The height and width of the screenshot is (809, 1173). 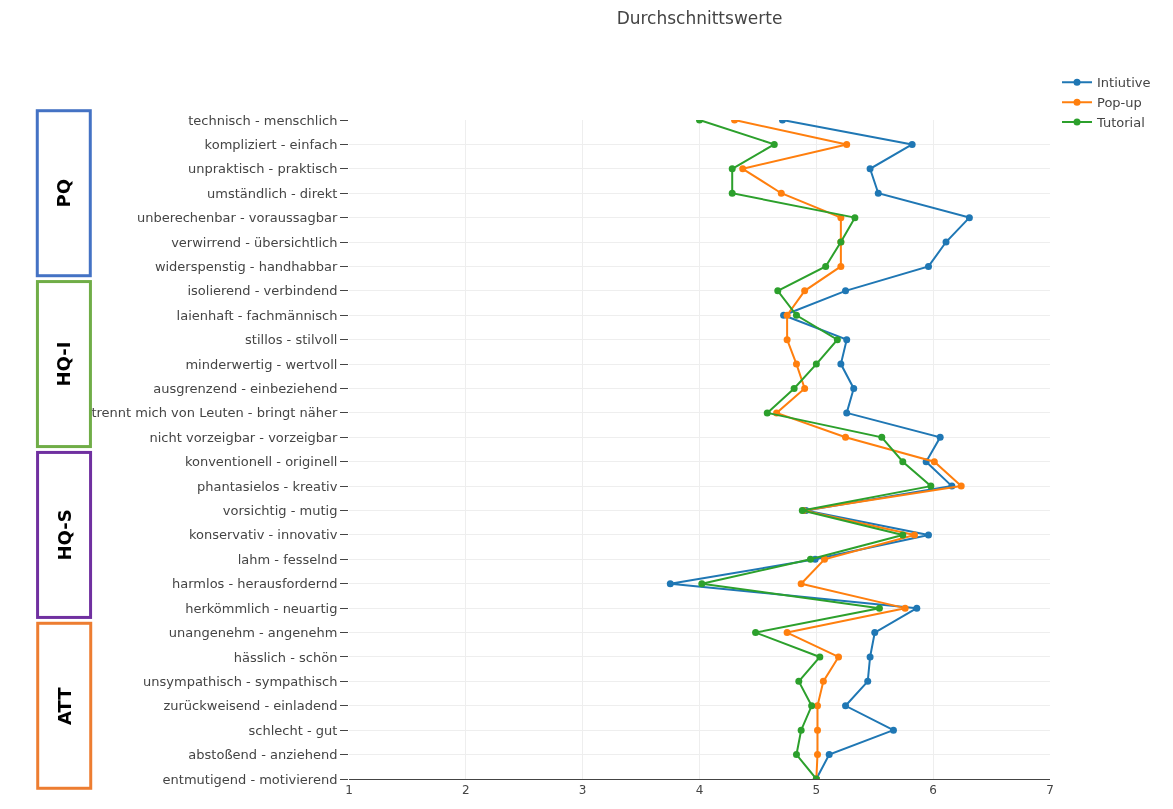 What do you see at coordinates (466, 790) in the screenshot?
I see `x-tick-label: 2` at bounding box center [466, 790].